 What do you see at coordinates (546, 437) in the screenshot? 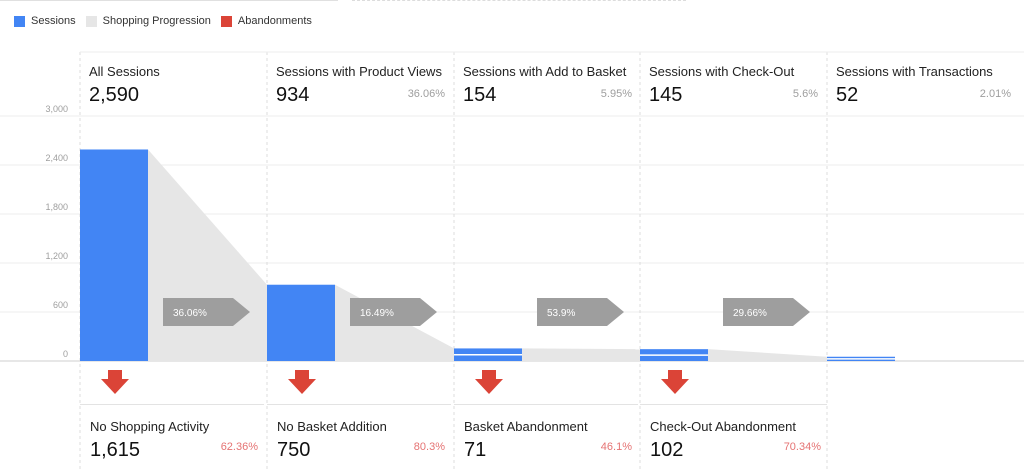
I see `abandon-card-basket-abandonment: Basket Abandonment 71 46.1%` at bounding box center [546, 437].